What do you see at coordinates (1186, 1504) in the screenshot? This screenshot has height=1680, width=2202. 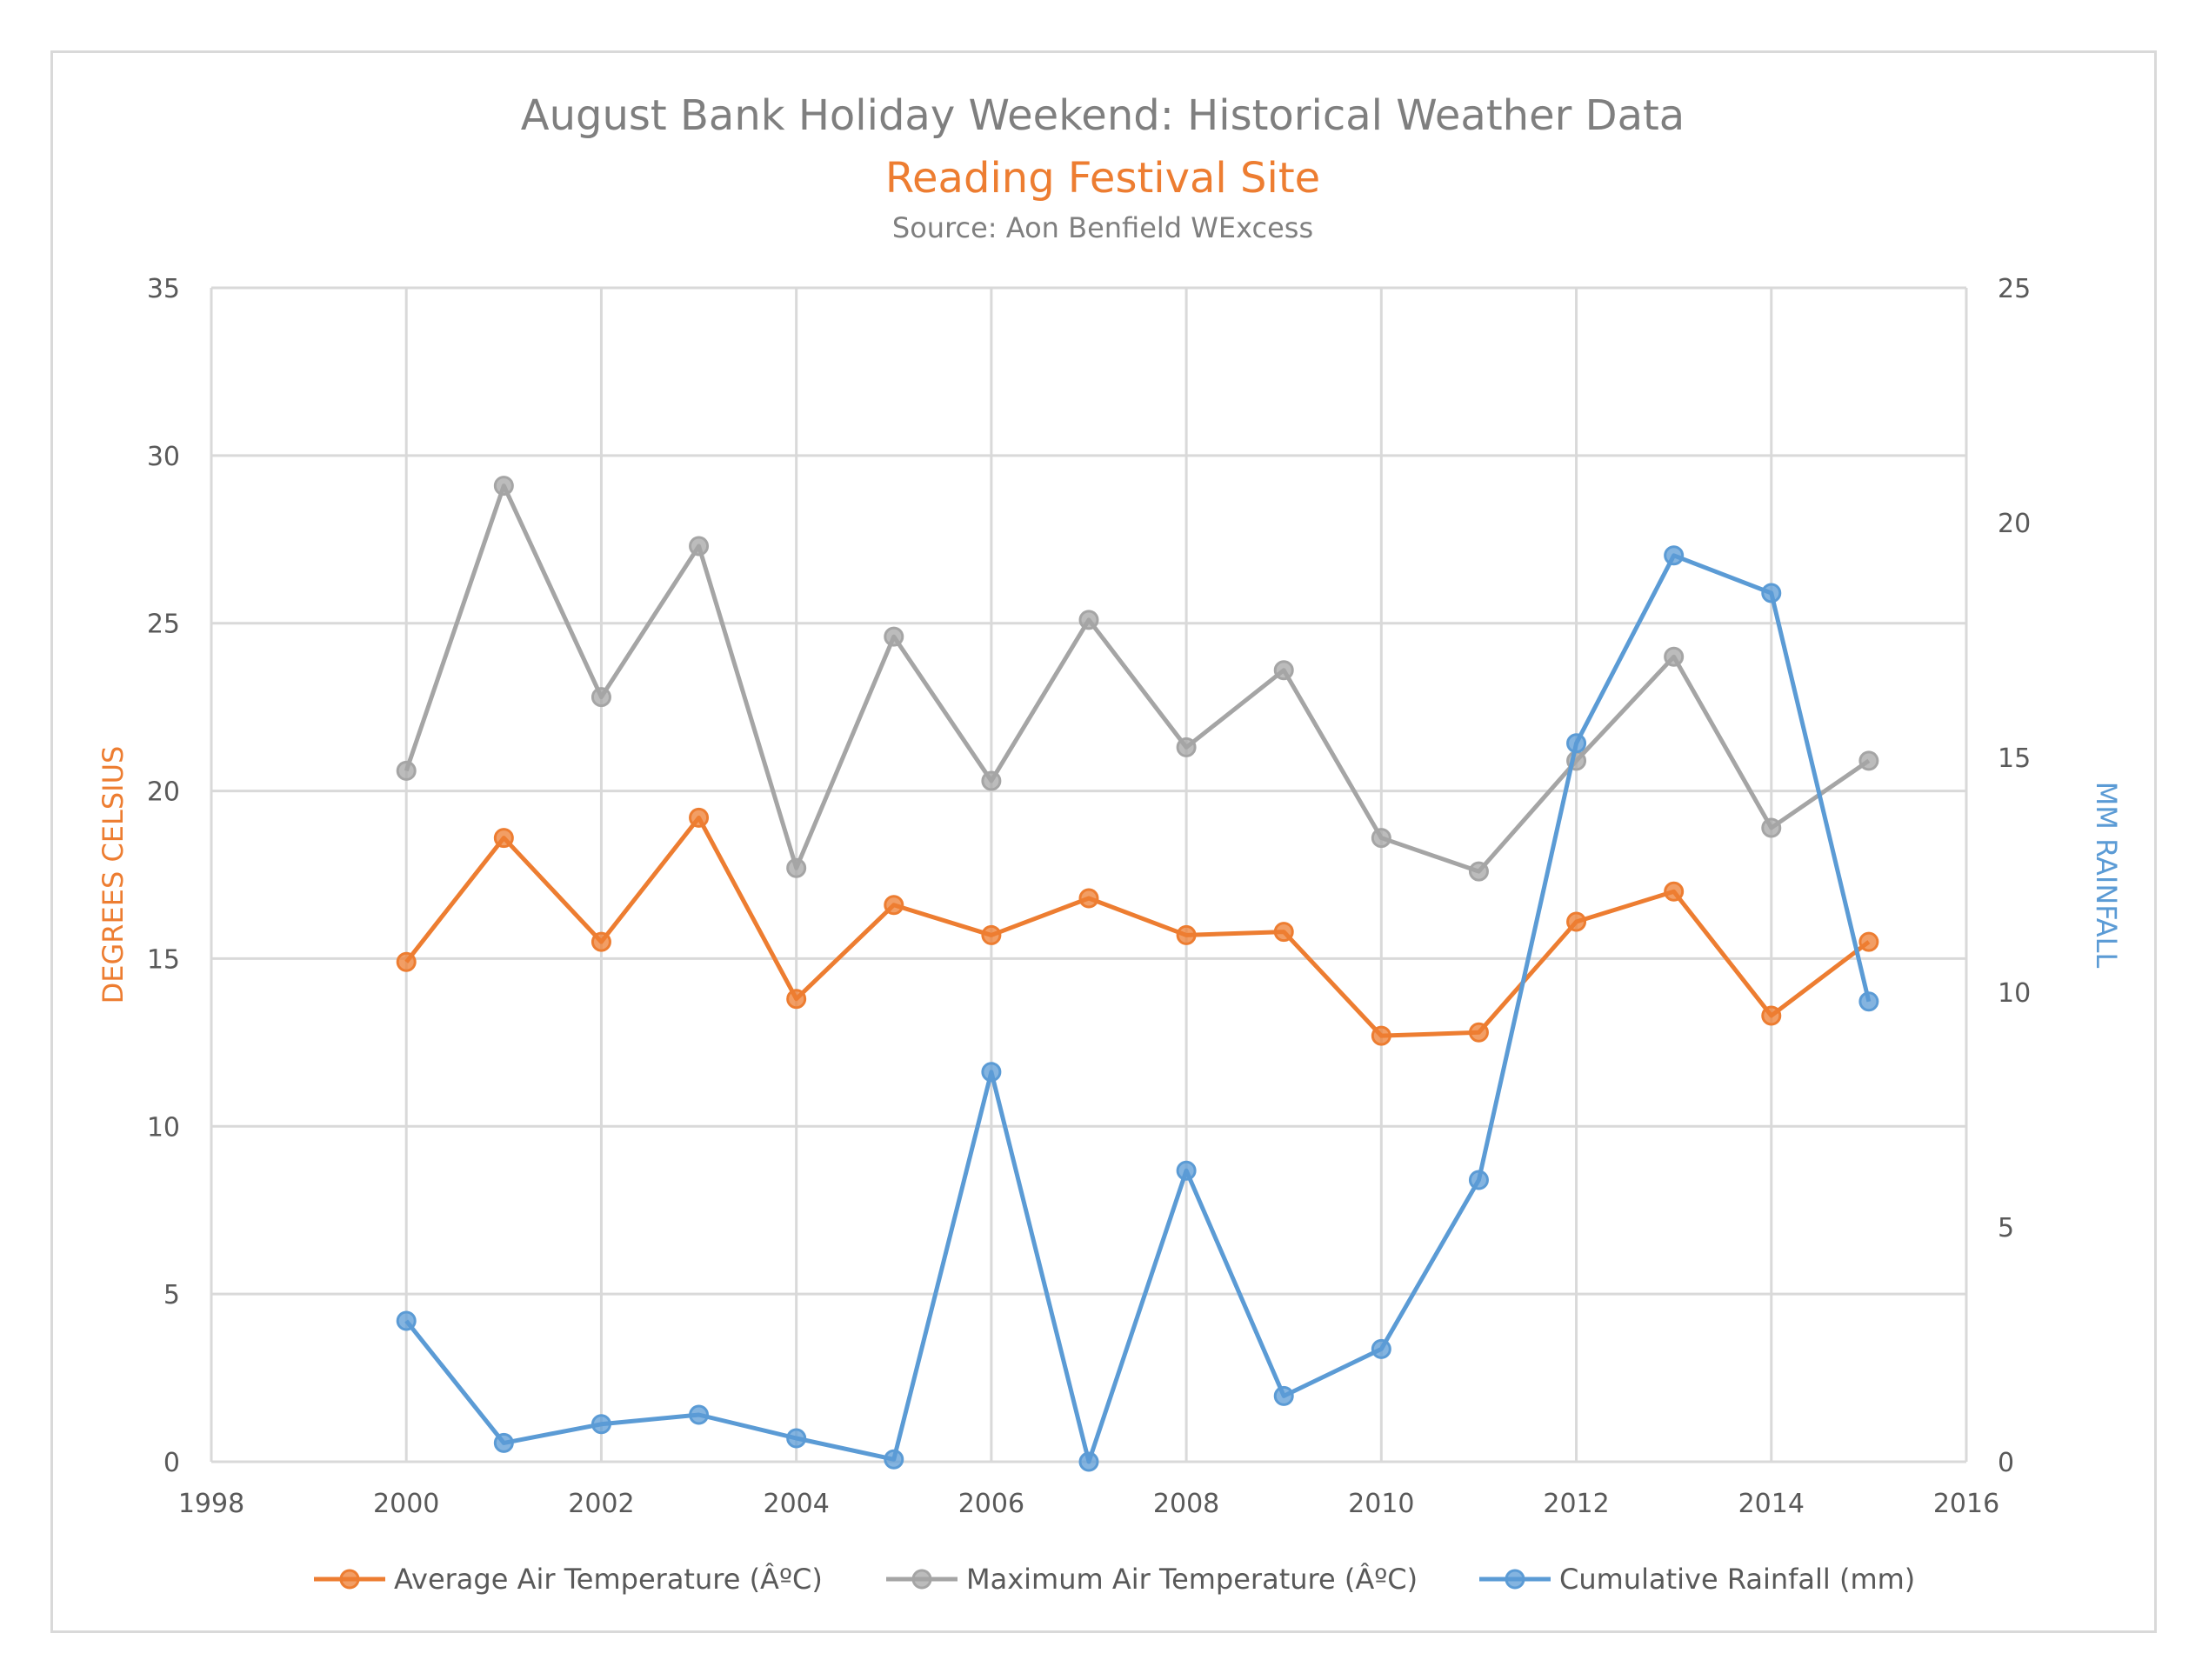 I see `x-tick-label: 2008` at bounding box center [1186, 1504].